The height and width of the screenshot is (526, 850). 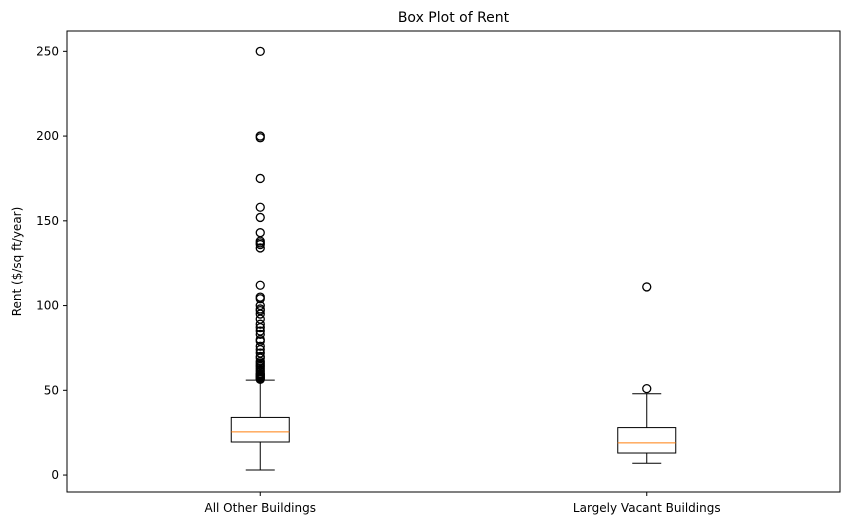 I want to click on y-tick-label: 250, so click(x=47, y=51).